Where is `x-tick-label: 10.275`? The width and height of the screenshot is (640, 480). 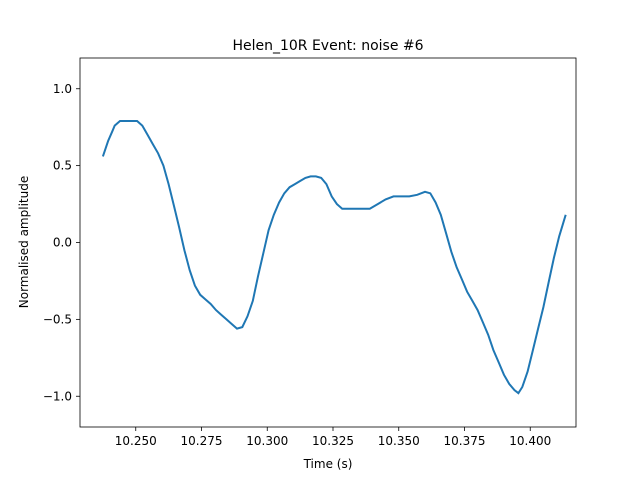 x-tick-label: 10.275 is located at coordinates (202, 441).